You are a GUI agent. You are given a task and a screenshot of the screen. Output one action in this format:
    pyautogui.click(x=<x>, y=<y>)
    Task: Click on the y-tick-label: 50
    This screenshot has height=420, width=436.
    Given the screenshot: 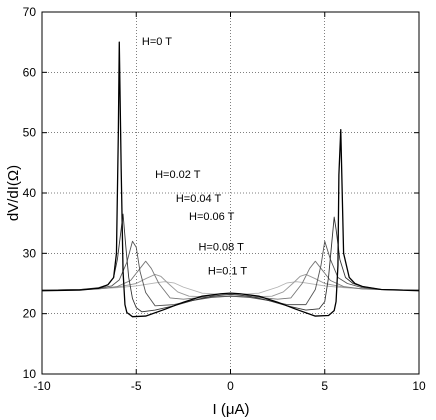 What is the action you would take?
    pyautogui.click(x=30, y=133)
    